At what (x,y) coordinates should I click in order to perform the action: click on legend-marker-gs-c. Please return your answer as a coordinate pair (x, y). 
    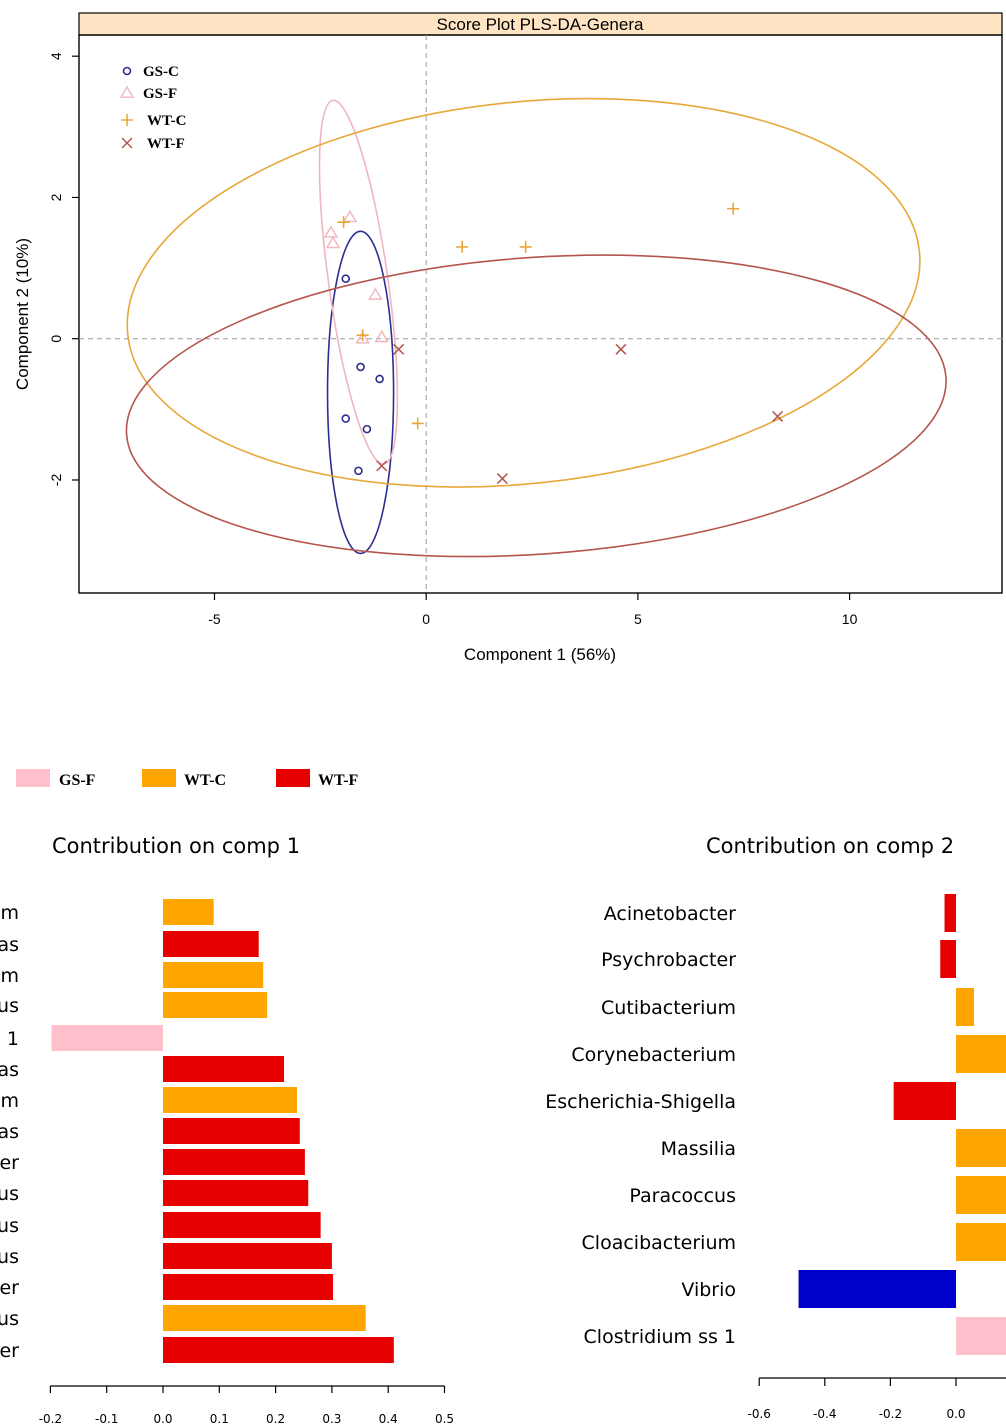
    Looking at the image, I should click on (127, 71).